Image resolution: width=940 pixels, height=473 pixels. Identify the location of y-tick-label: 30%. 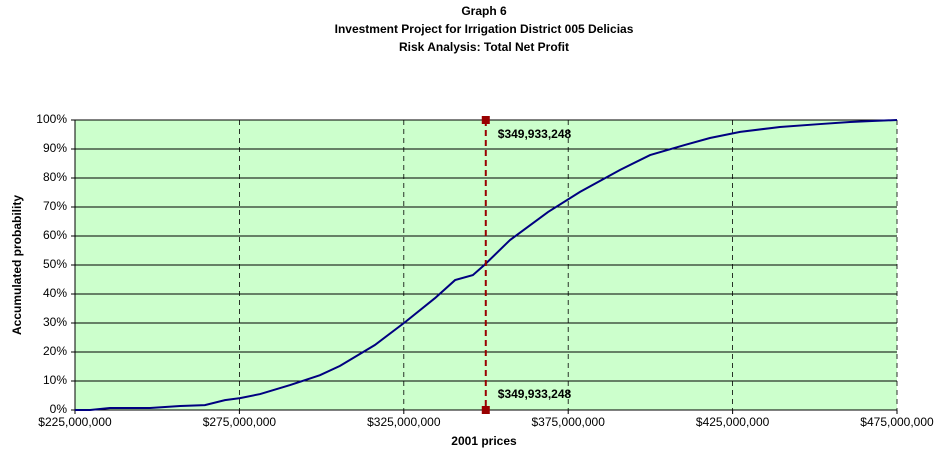
(55, 322).